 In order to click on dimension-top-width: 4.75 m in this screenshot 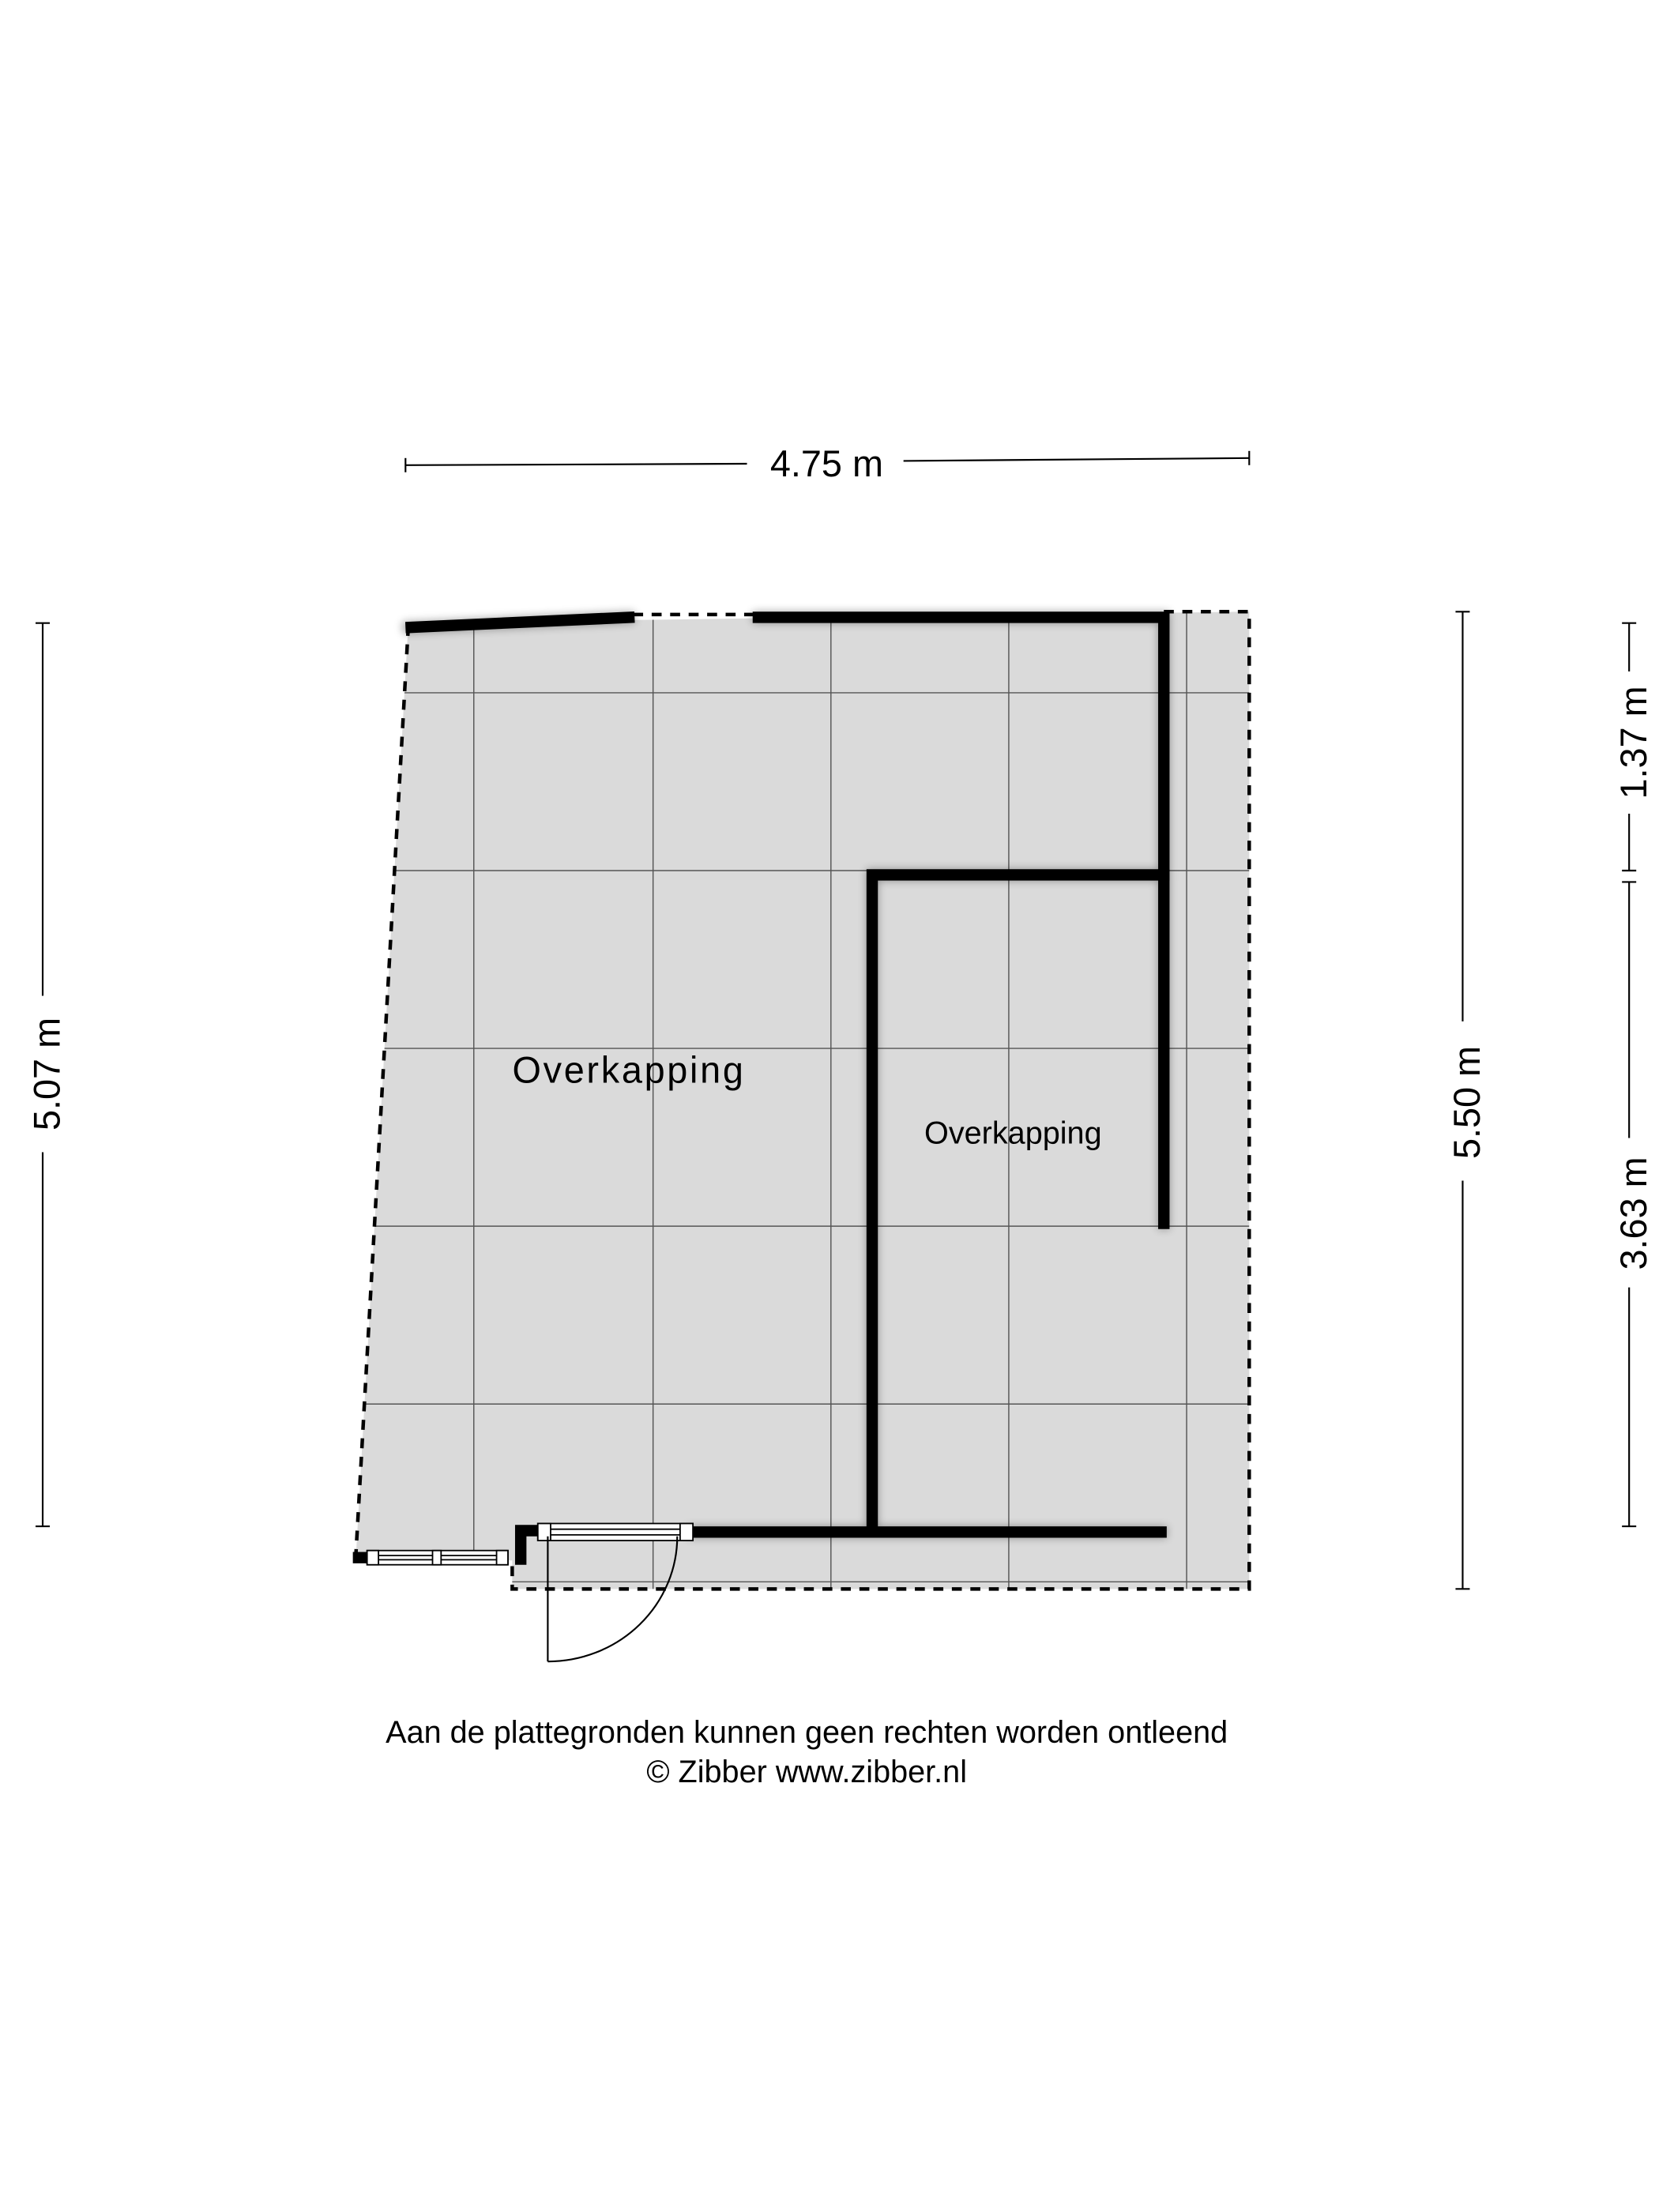, I will do `click(827, 464)`.